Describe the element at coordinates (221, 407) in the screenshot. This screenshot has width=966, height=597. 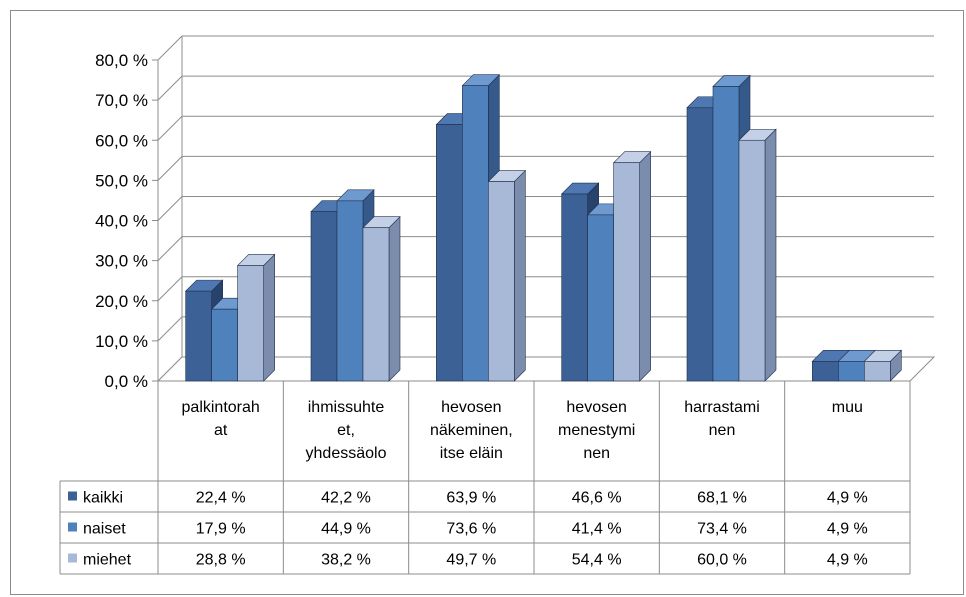
I see `category-label-line: palkintorah` at that location.